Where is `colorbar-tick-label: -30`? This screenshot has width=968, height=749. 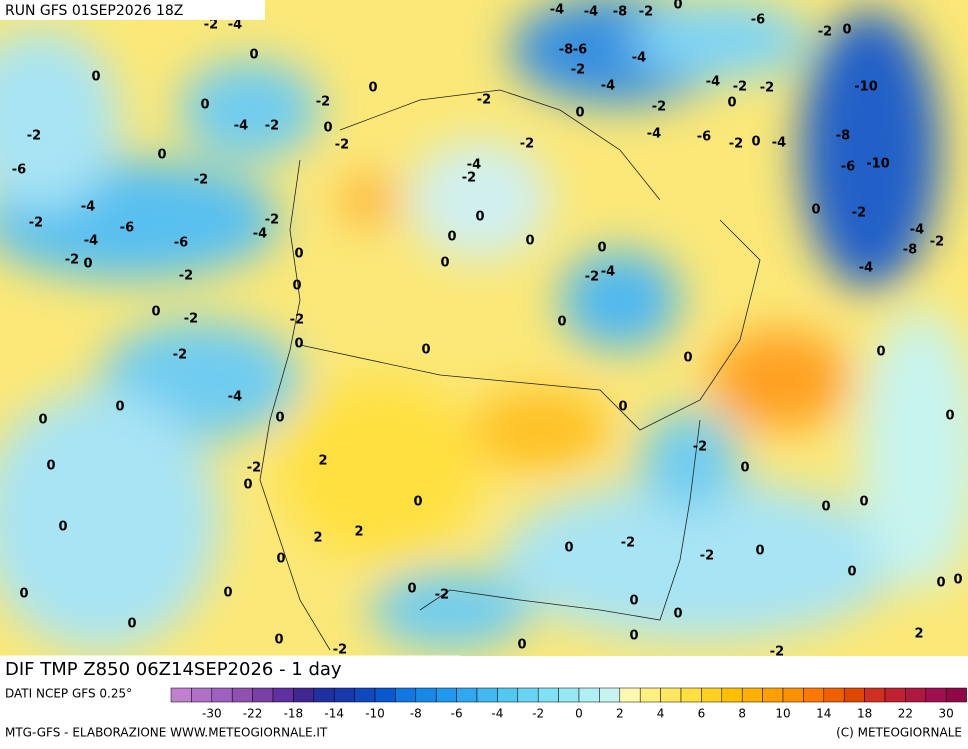 colorbar-tick-label: -30 is located at coordinates (212, 714).